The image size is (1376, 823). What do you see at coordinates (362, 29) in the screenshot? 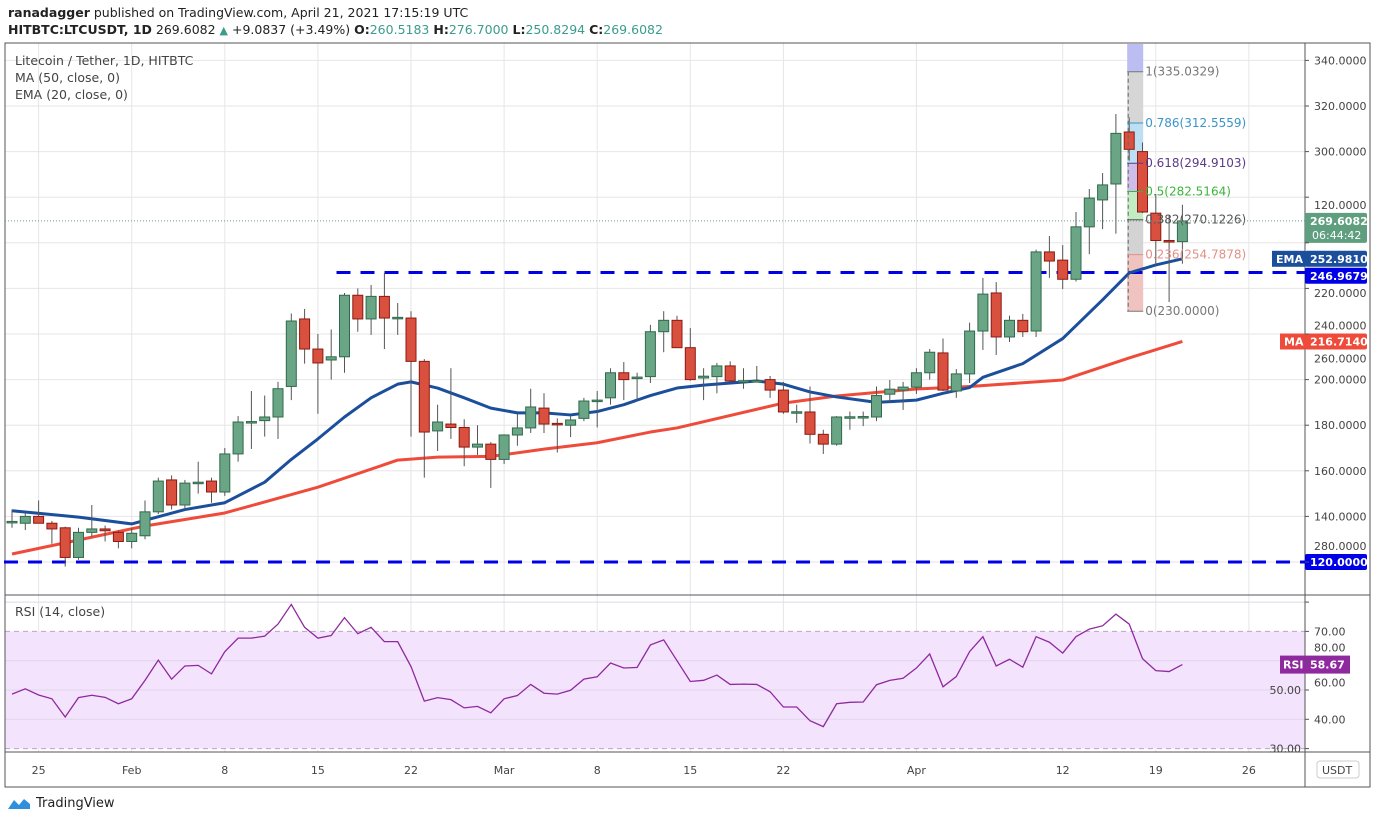
I see `open-label: O:` at bounding box center [362, 29].